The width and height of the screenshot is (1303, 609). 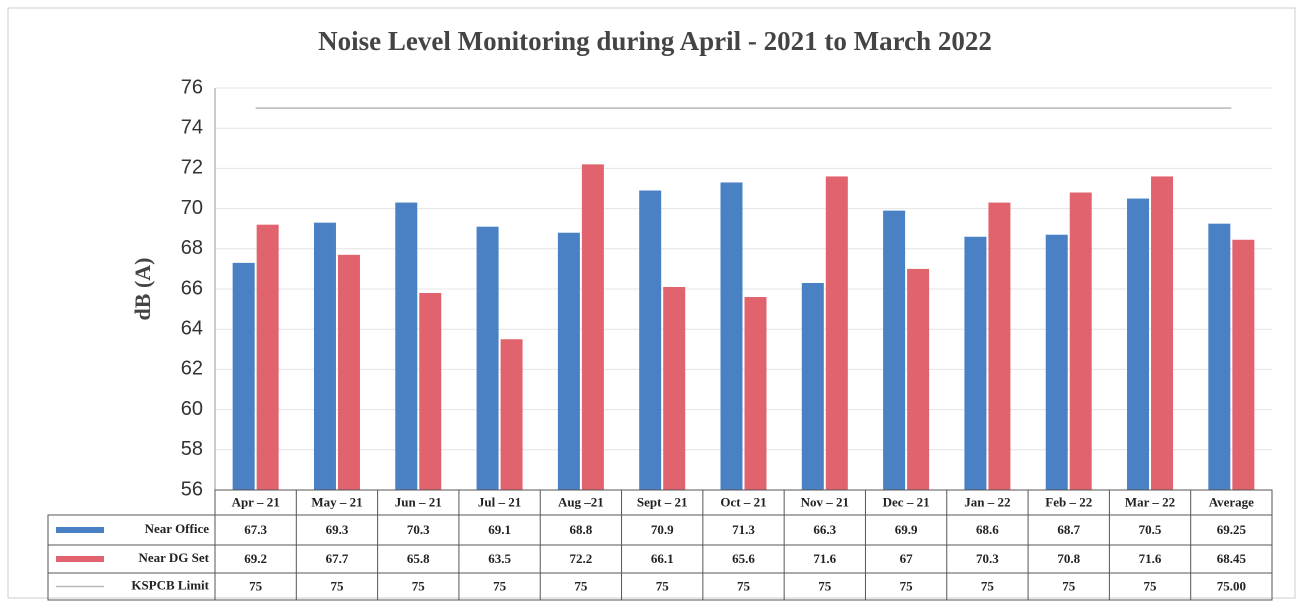 I want to click on y-axis-label: dB (A), so click(x=142, y=289).